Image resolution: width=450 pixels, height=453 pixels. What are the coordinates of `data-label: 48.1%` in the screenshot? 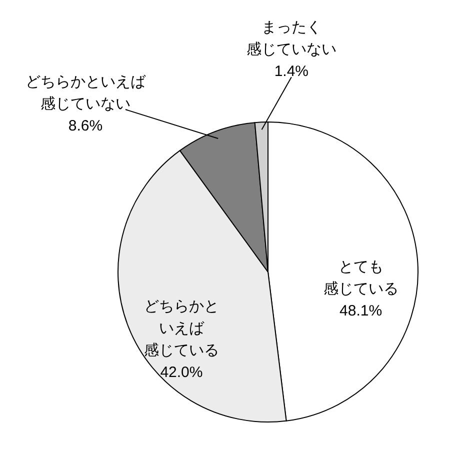 It's located at (361, 311).